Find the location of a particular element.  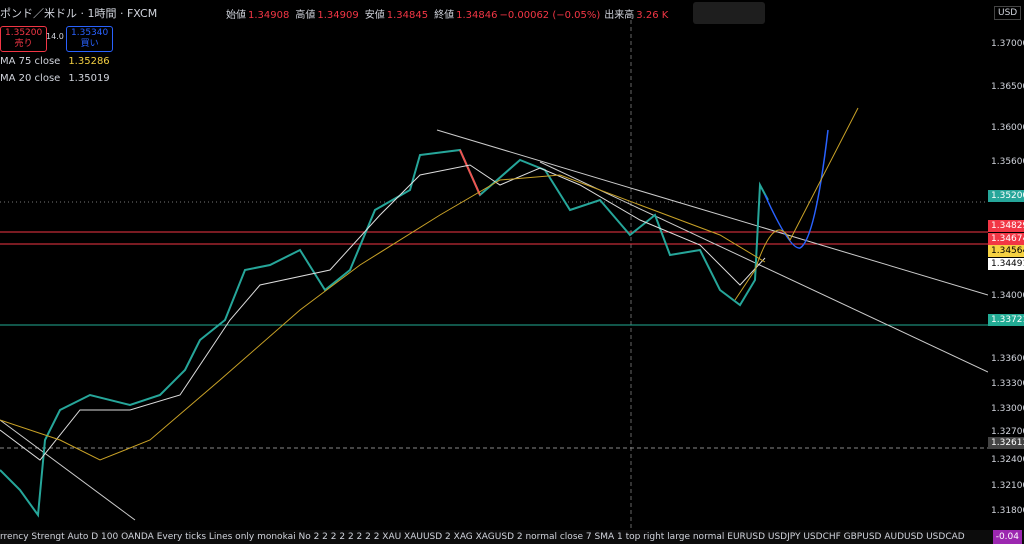

ohlc-label: 安値 is located at coordinates (374, 15).